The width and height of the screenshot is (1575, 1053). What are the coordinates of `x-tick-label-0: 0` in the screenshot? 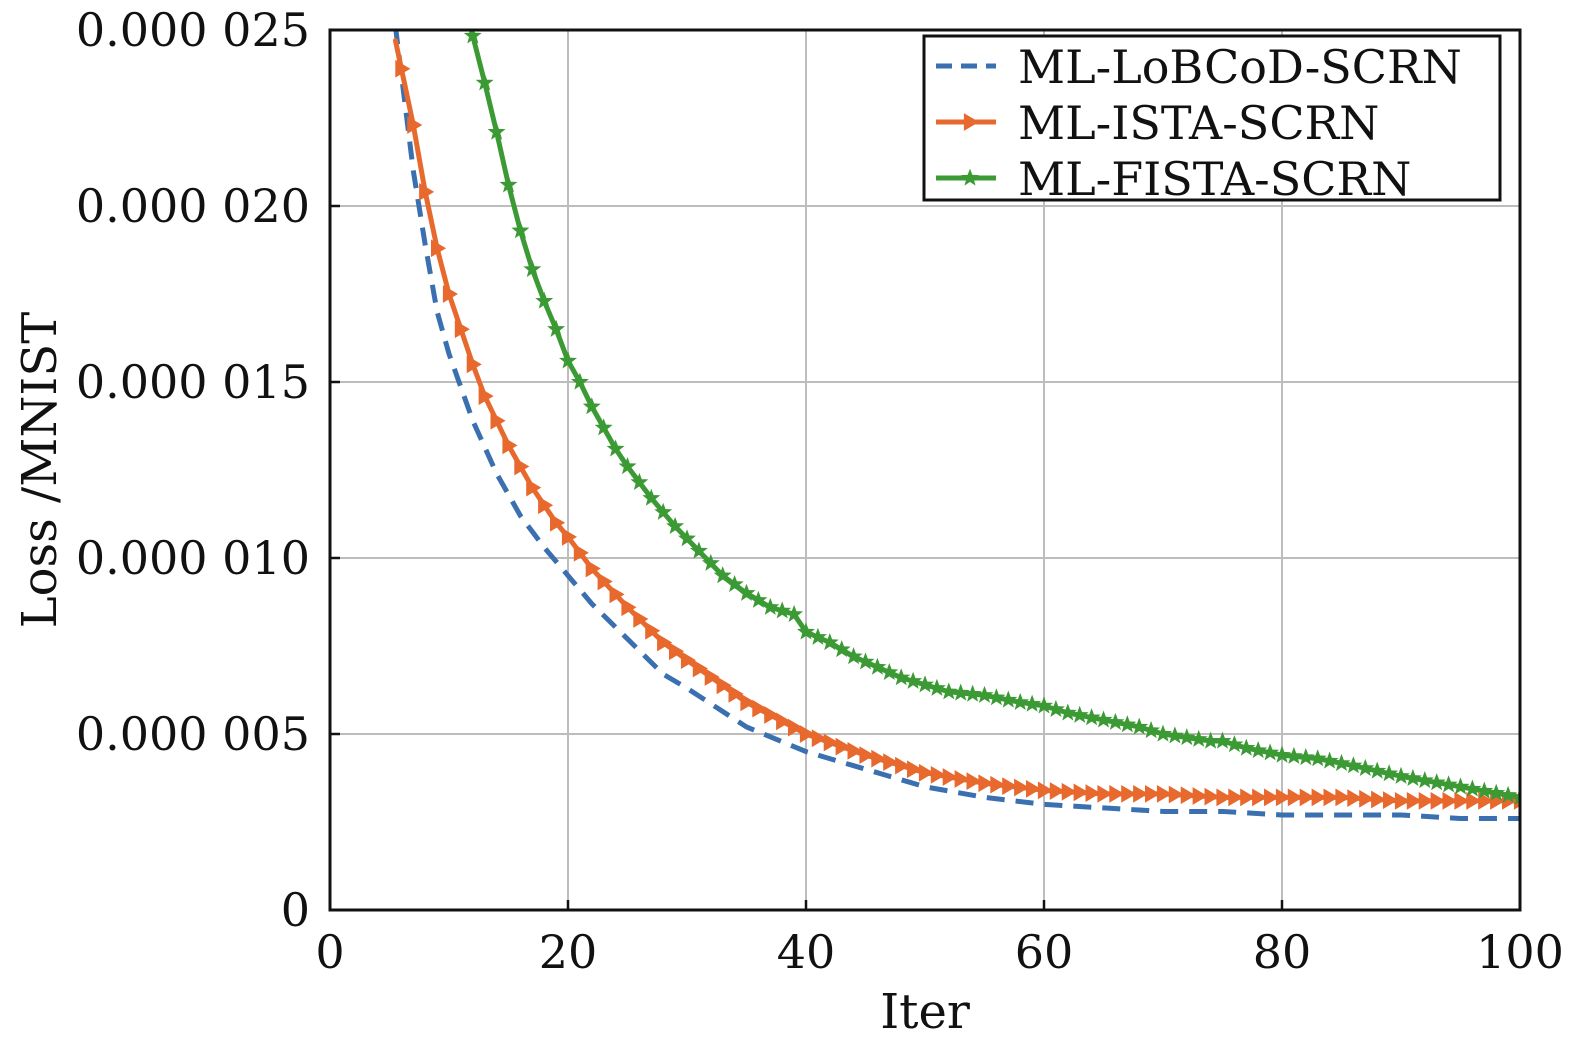 It's located at (329, 952).